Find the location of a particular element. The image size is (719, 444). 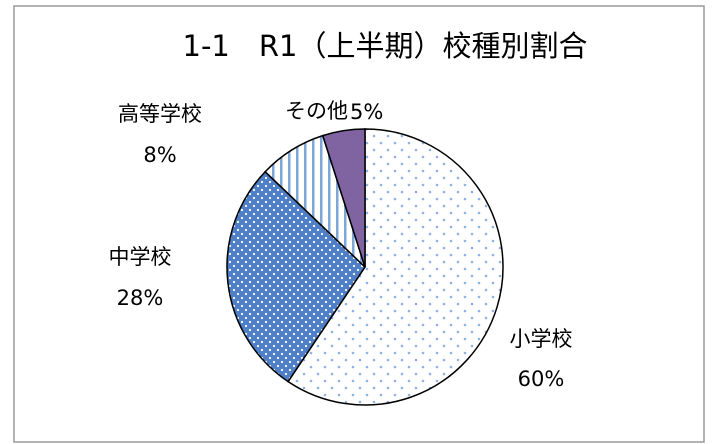

chart-title: 1-1 R1（上半期）校種別割合 is located at coordinates (385, 46).